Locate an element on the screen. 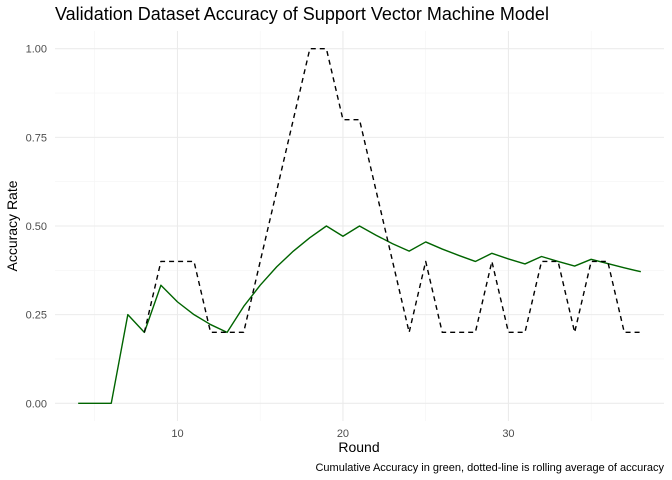  y-axis-label: Accuracy Rate is located at coordinates (12, 225).